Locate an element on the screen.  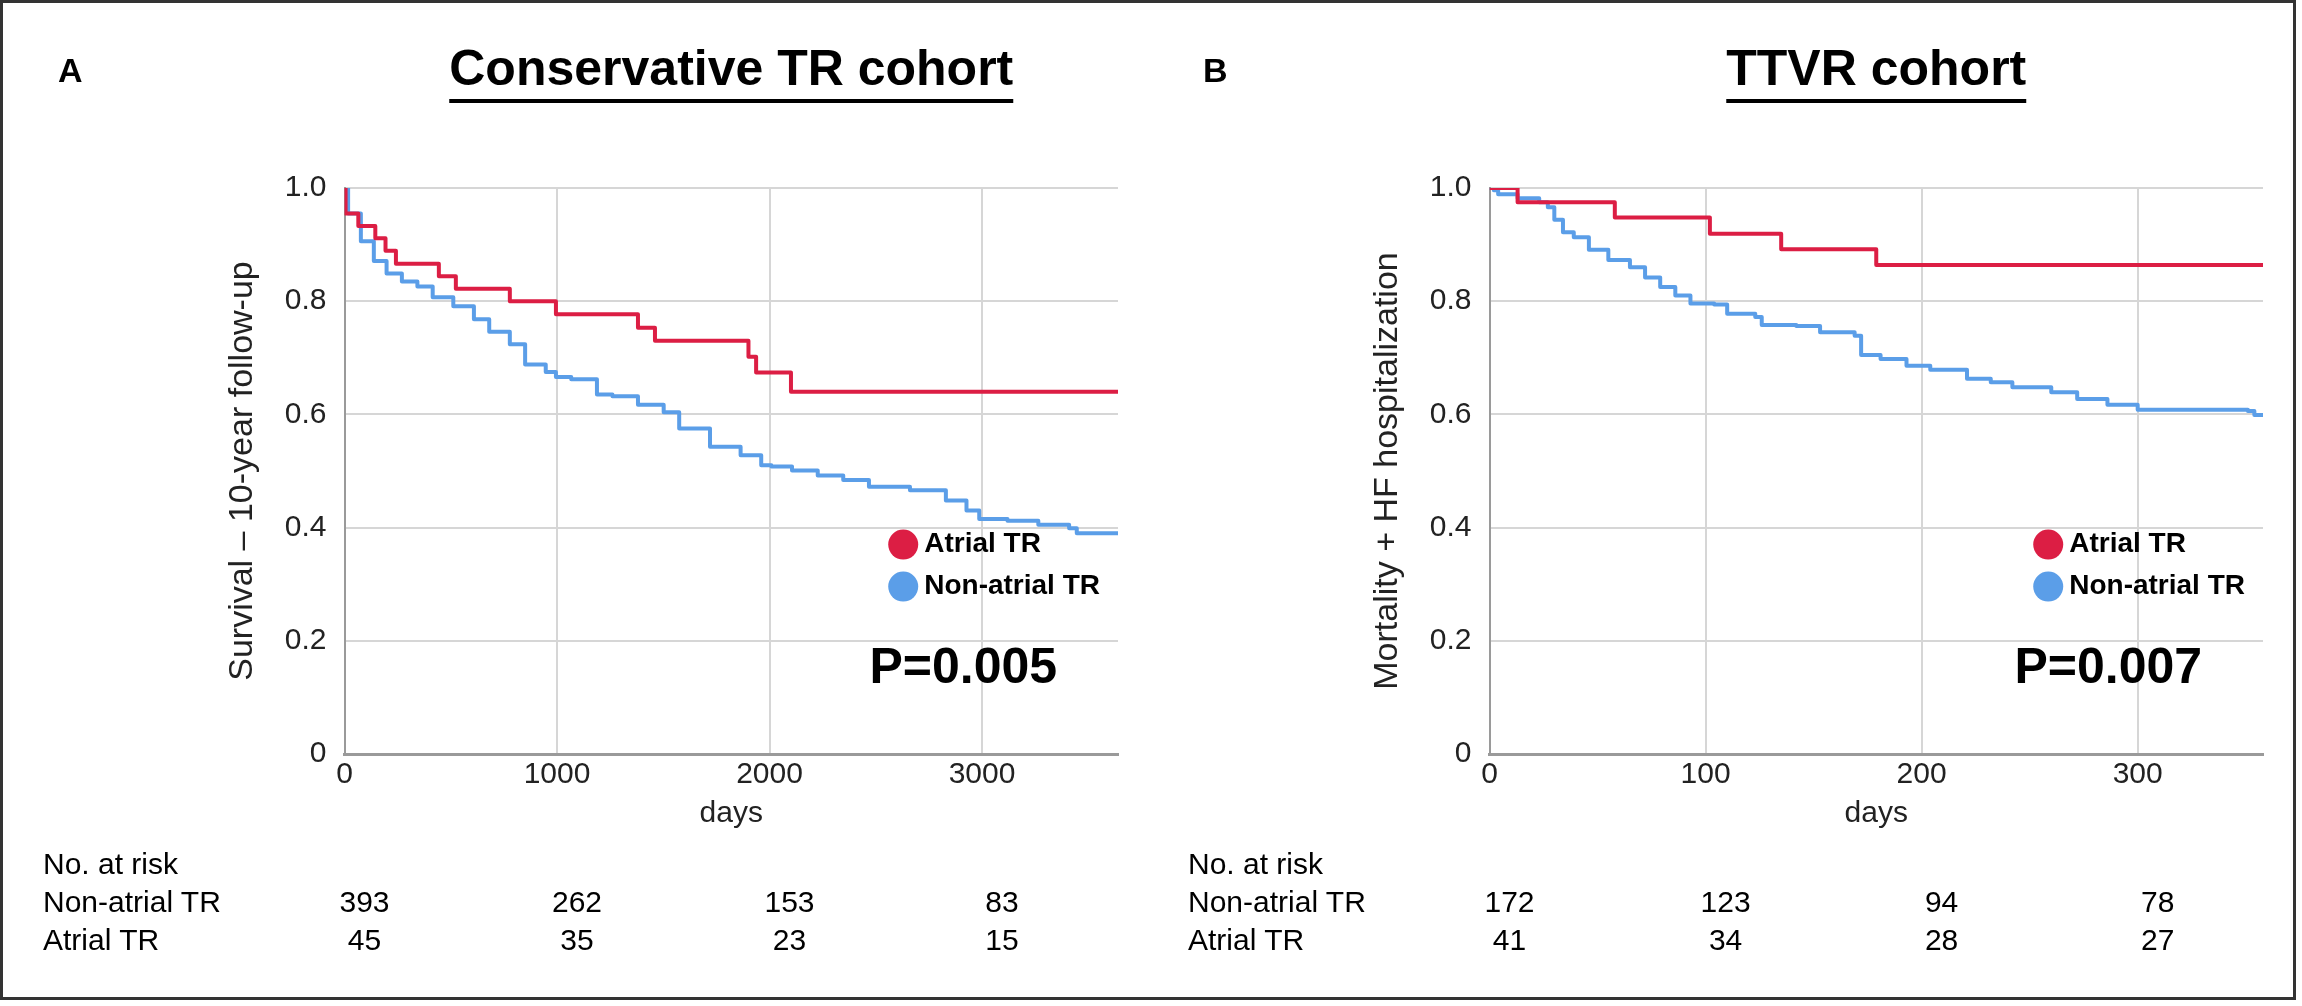
text: 27 is located at coordinates (2158, 940).